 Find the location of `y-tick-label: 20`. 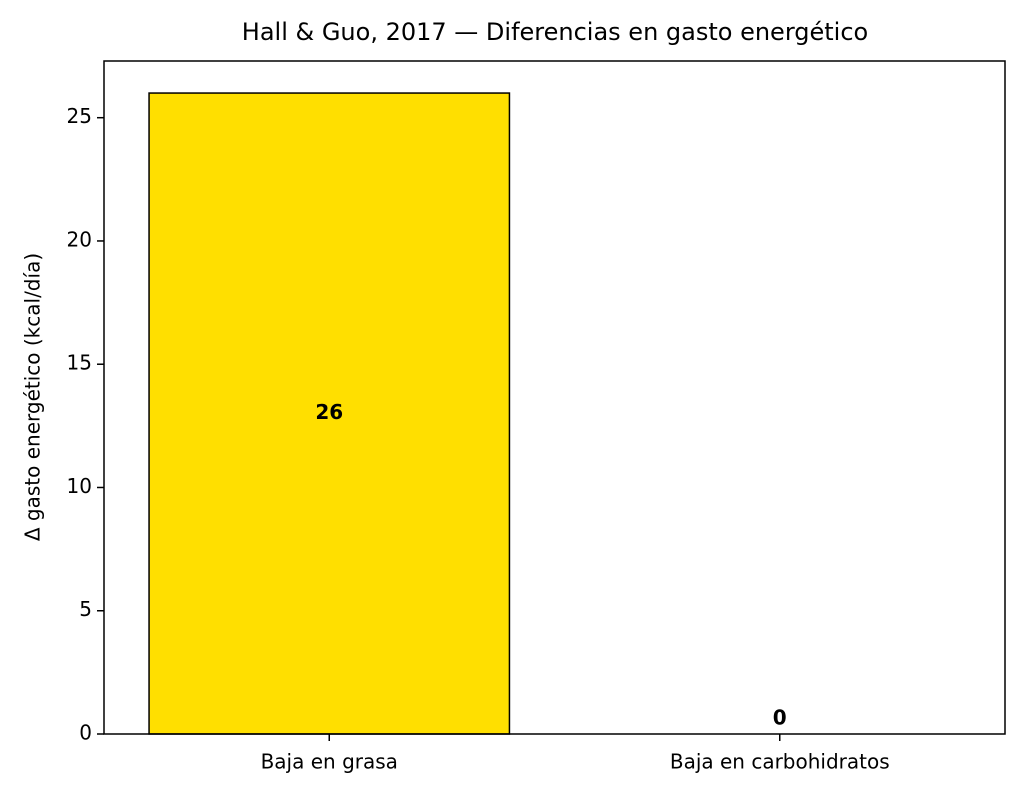

y-tick-label: 20 is located at coordinates (79, 239).